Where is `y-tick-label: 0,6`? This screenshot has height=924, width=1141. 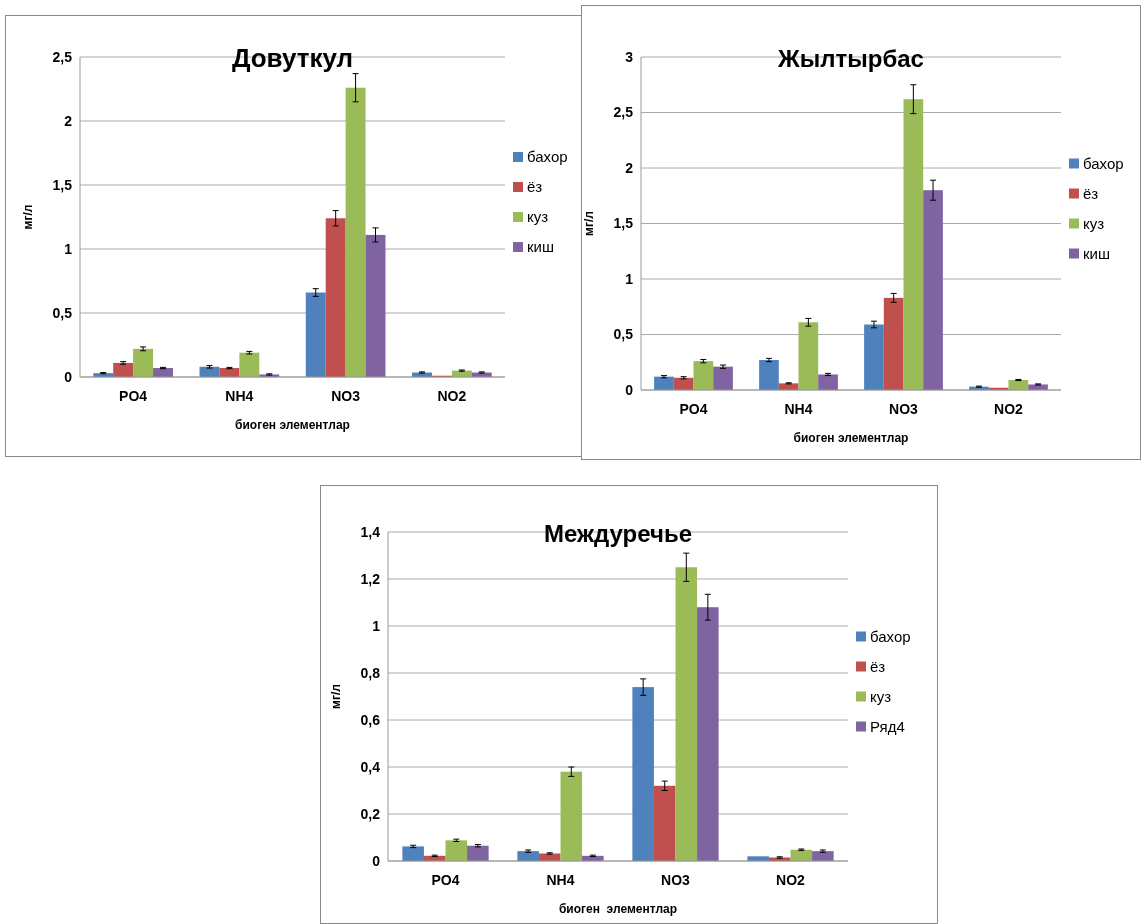 y-tick-label: 0,6 is located at coordinates (370, 719).